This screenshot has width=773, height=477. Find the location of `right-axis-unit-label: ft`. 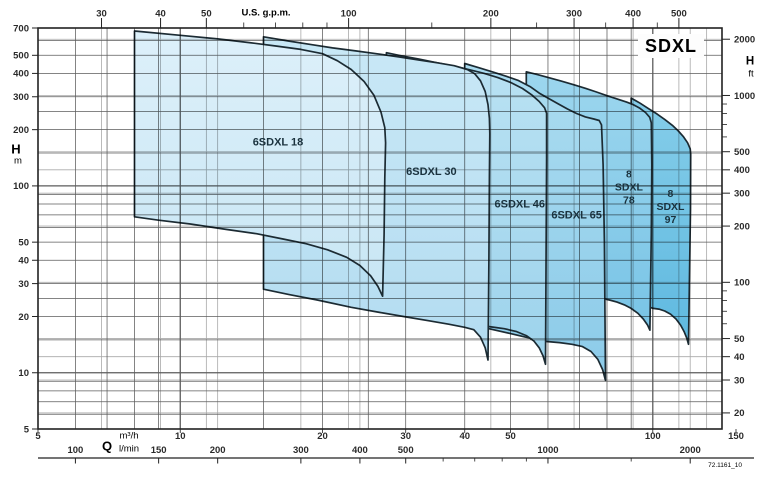

right-axis-unit-label: ft is located at coordinates (751, 74).